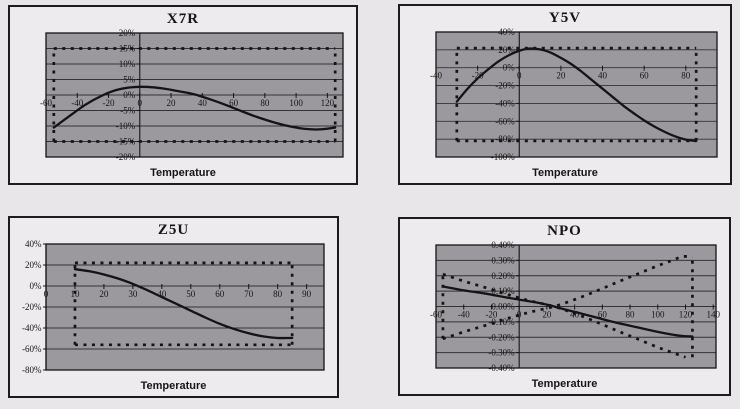  Describe the element at coordinates (501, 368) in the screenshot. I see `svg-text: -0.40%` at that location.